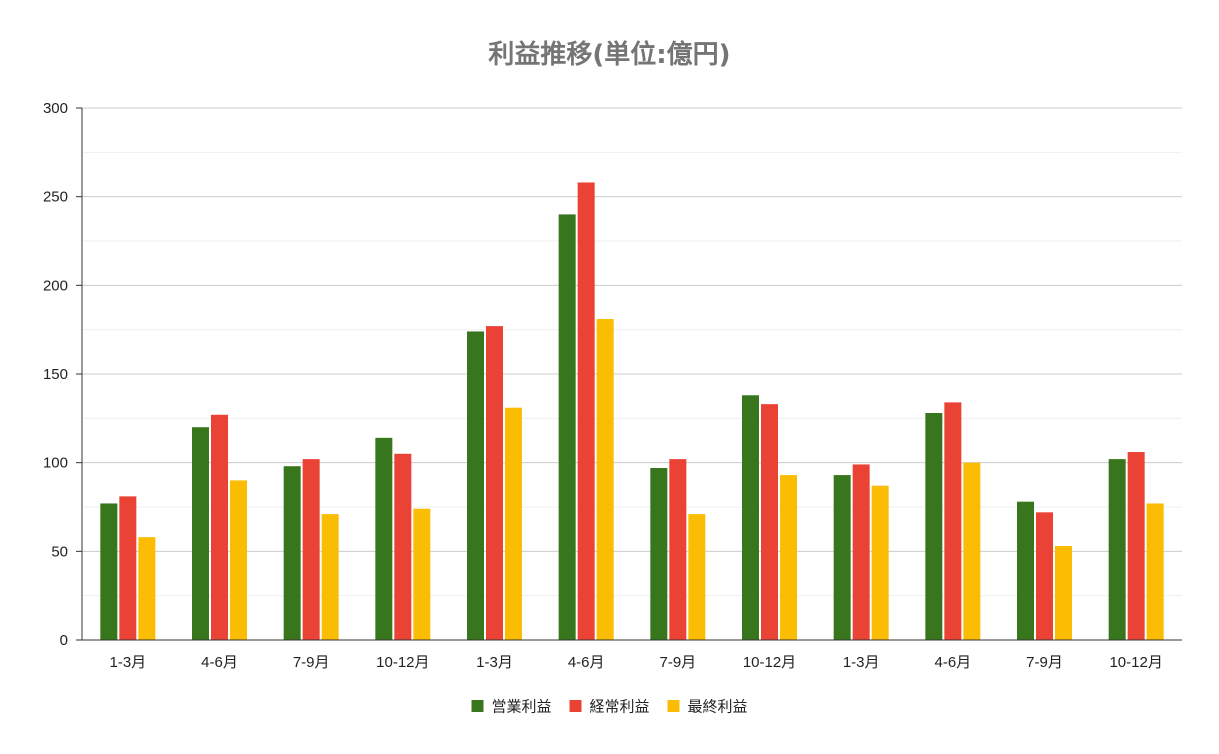 The height and width of the screenshot is (754, 1219). Describe the element at coordinates (609, 55) in the screenshot. I see `chart-title: 利益推移(単位:億円)` at that location.